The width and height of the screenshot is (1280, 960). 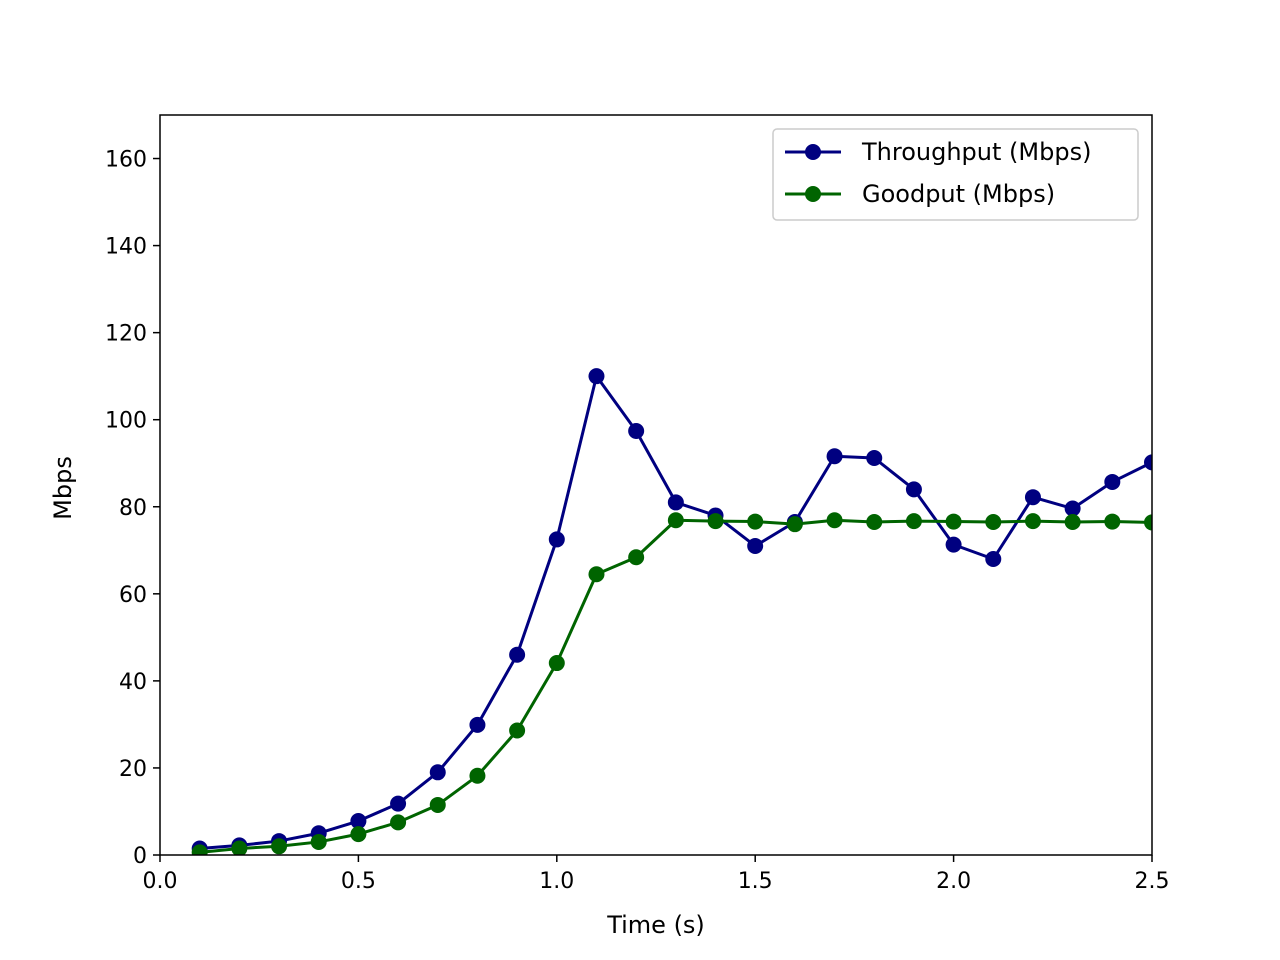 I want to click on y-tick-label: 140, so click(x=126, y=247).